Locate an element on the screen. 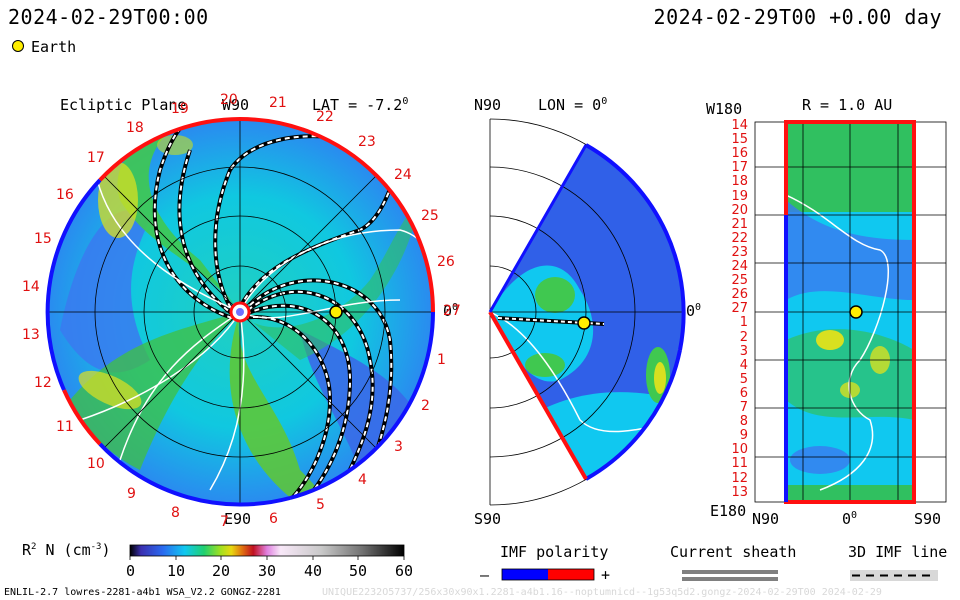 The image size is (960, 600). ecliptic-title: Ecliptic Plane is located at coordinates (123, 105).